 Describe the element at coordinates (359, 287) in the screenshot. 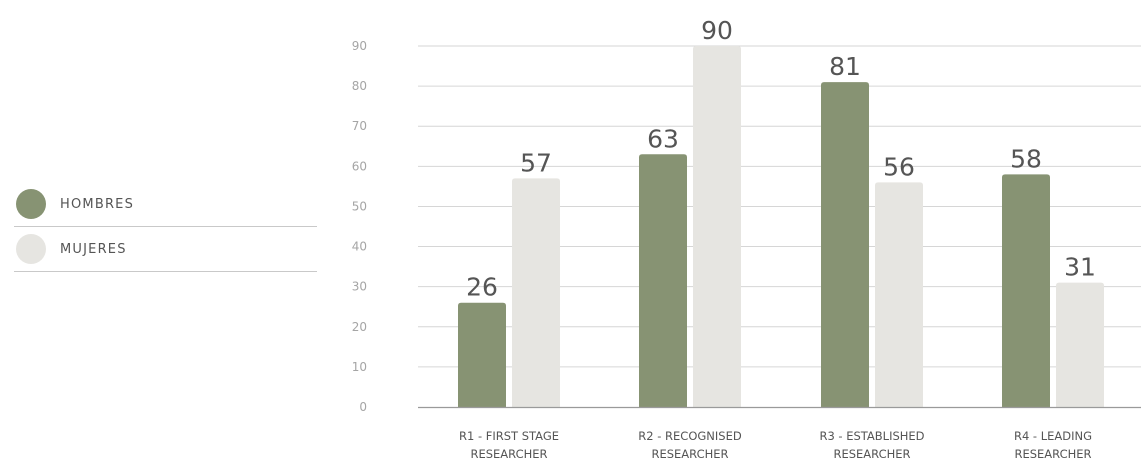

I see `y-tick-label: 30` at that location.